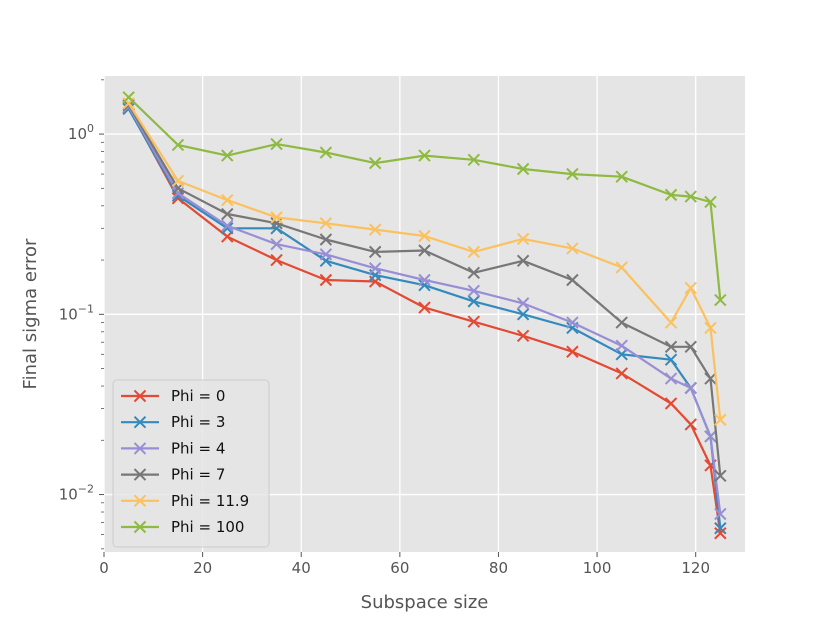  What do you see at coordinates (102, 314) in the screenshot?
I see `minor-ticks` at bounding box center [102, 314].